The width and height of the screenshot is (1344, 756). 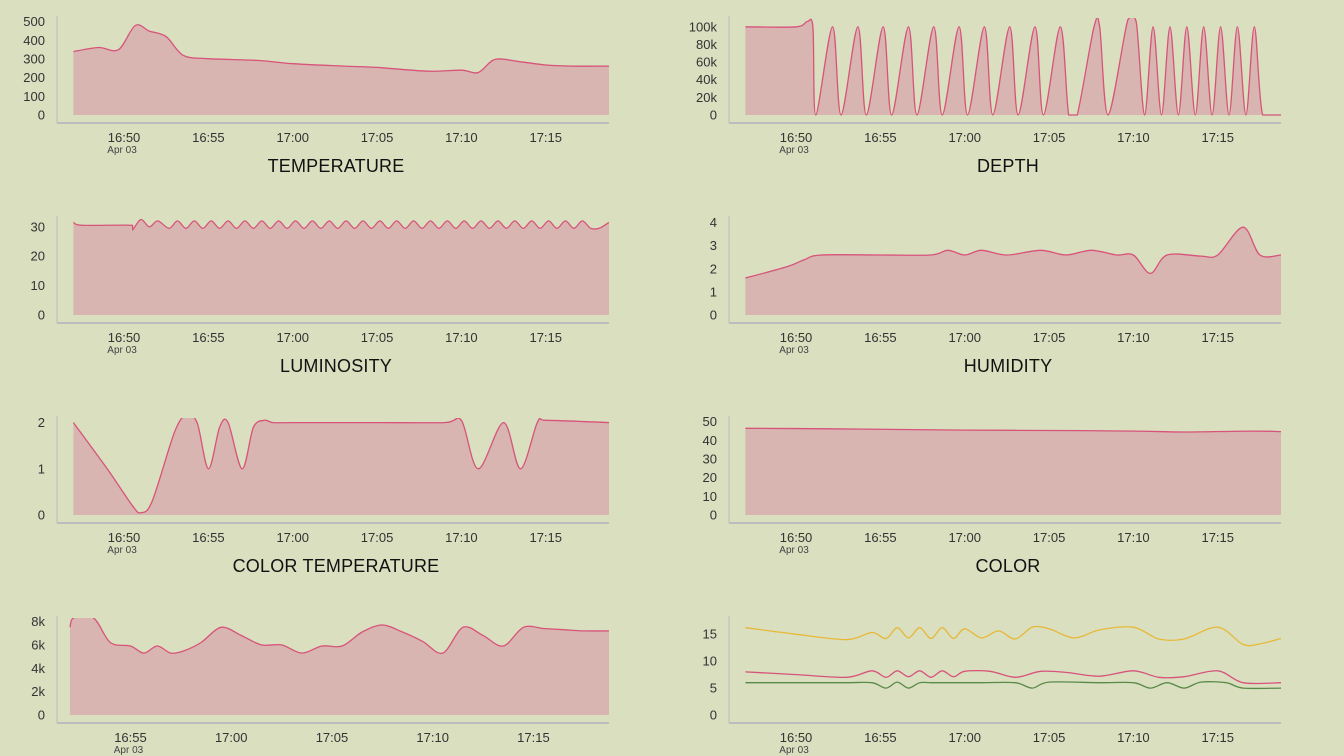 What do you see at coordinates (880, 537) in the screenshot?
I see `color-x-tick-label: 16:55` at bounding box center [880, 537].